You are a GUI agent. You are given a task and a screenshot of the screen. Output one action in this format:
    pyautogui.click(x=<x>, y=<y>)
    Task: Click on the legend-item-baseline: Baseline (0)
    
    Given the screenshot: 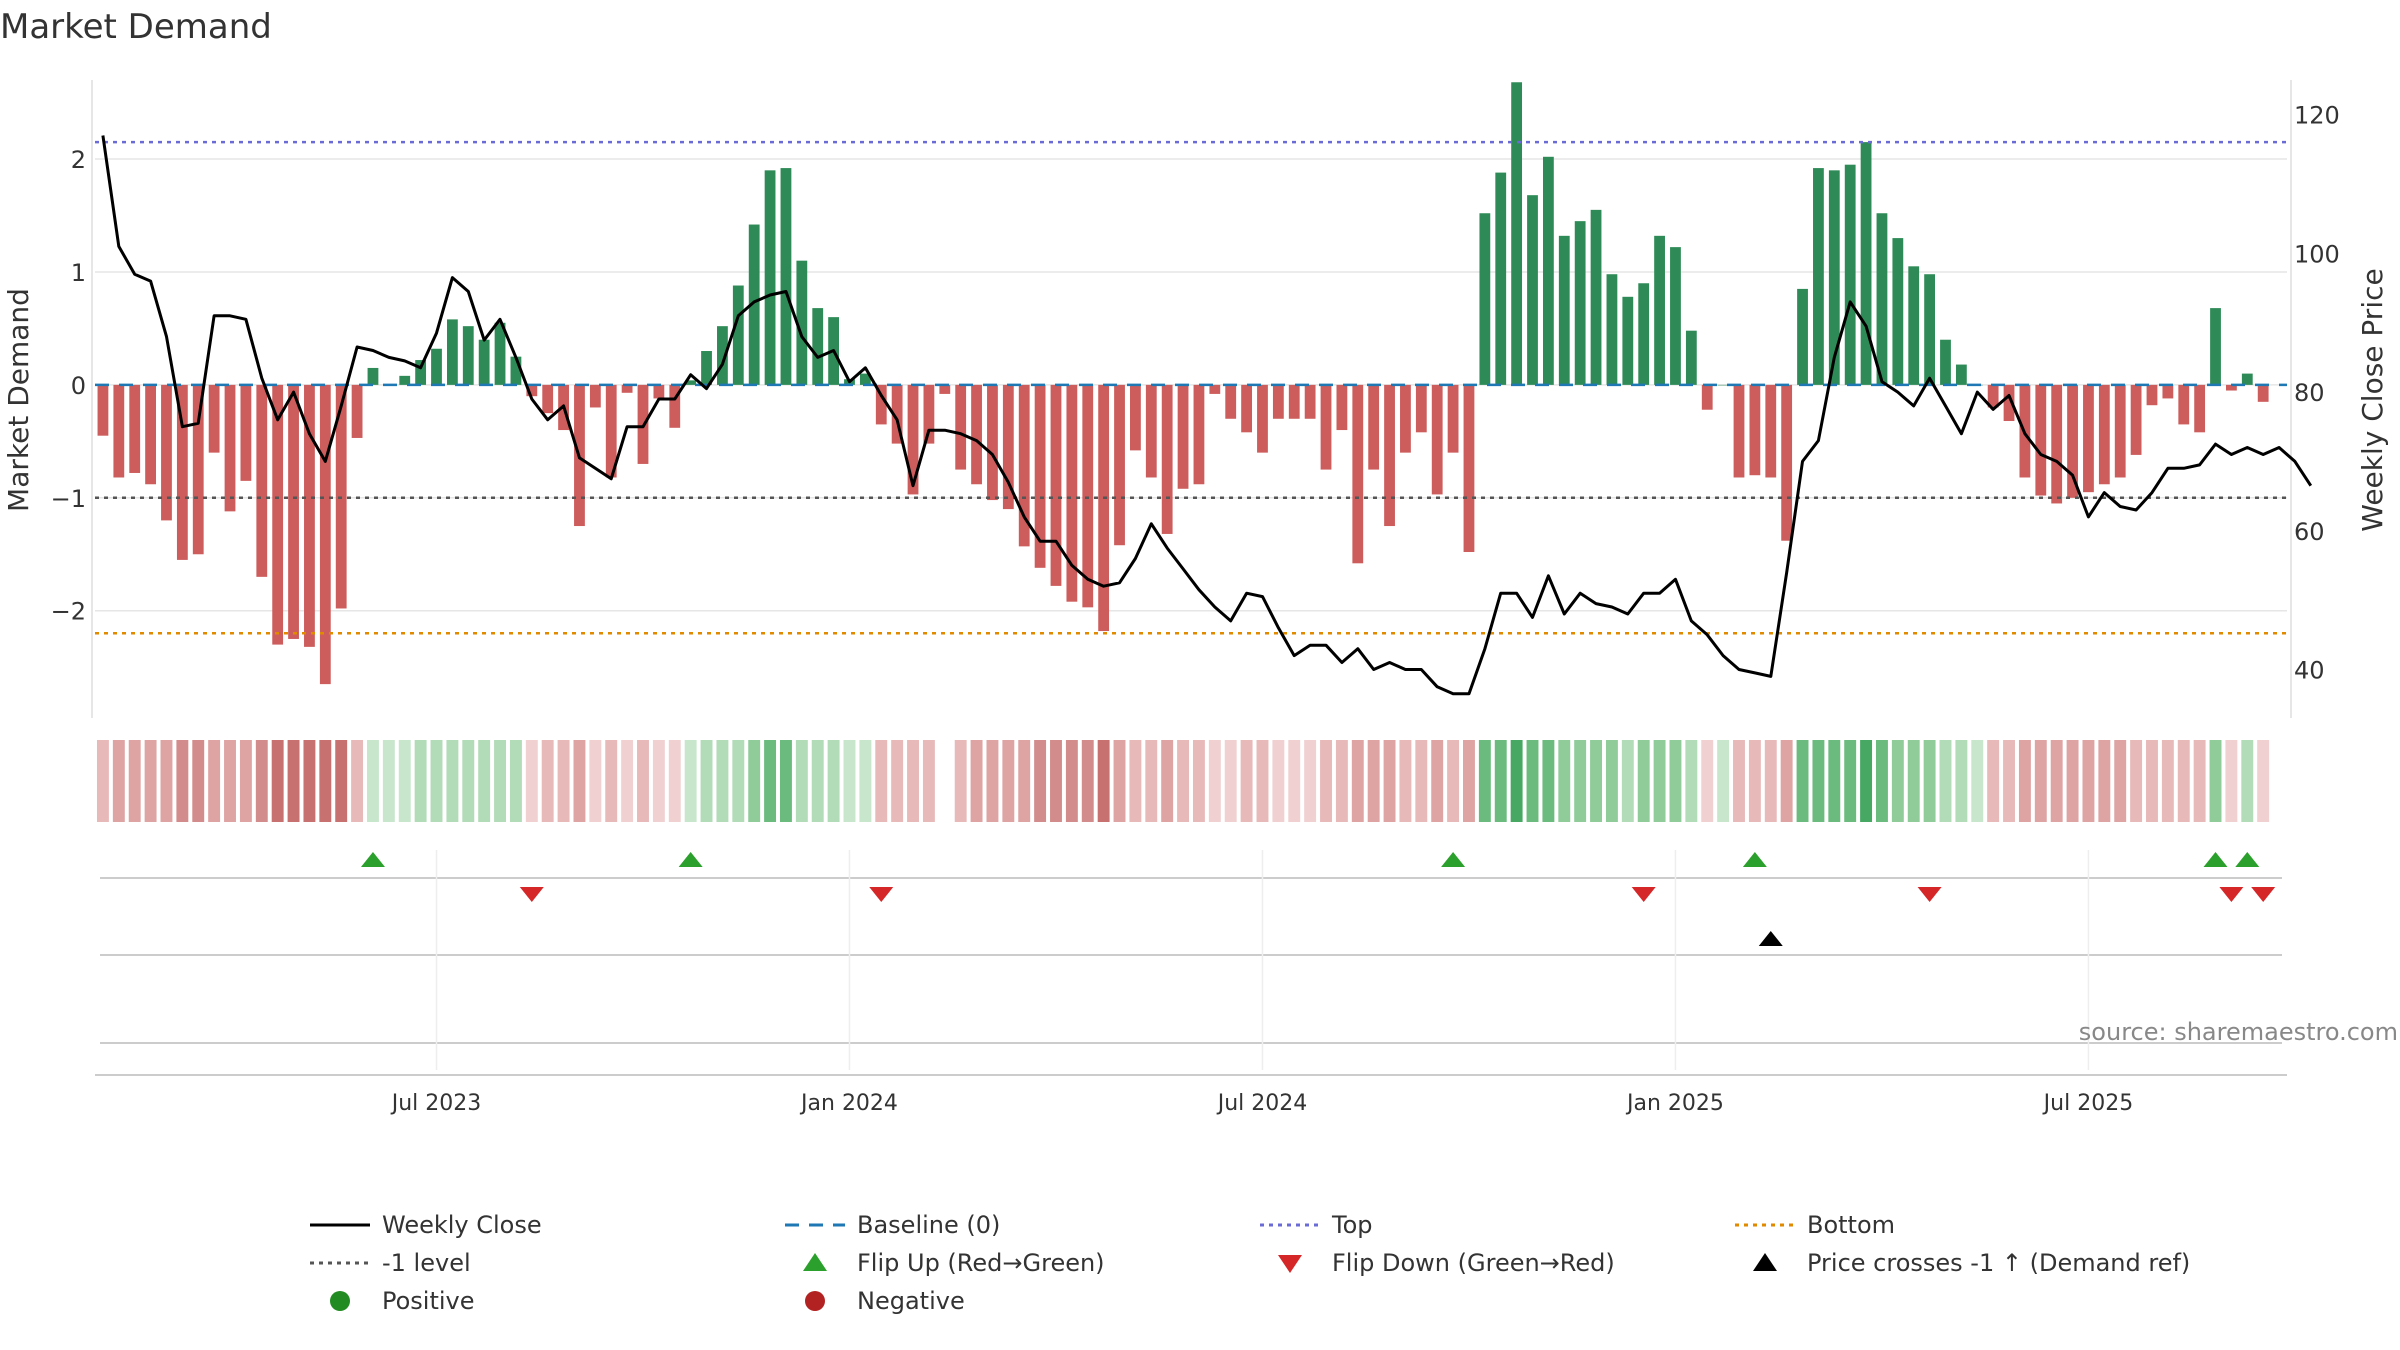 What is the action you would take?
    pyautogui.click(x=892, y=1225)
    